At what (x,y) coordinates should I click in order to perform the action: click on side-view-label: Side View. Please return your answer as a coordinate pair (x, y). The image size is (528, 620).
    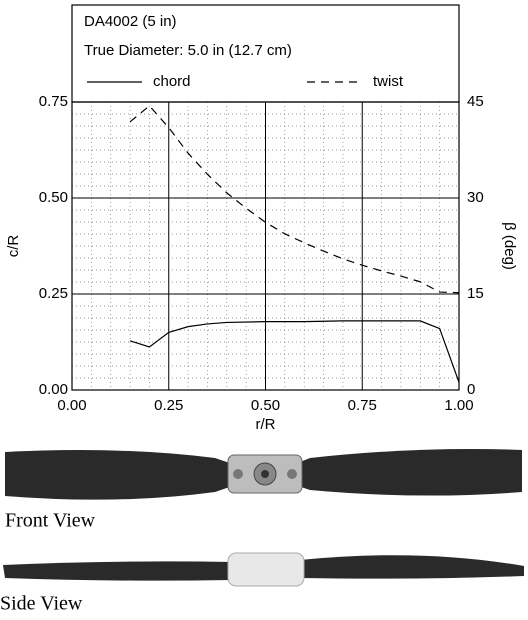
    Looking at the image, I should click on (41, 604).